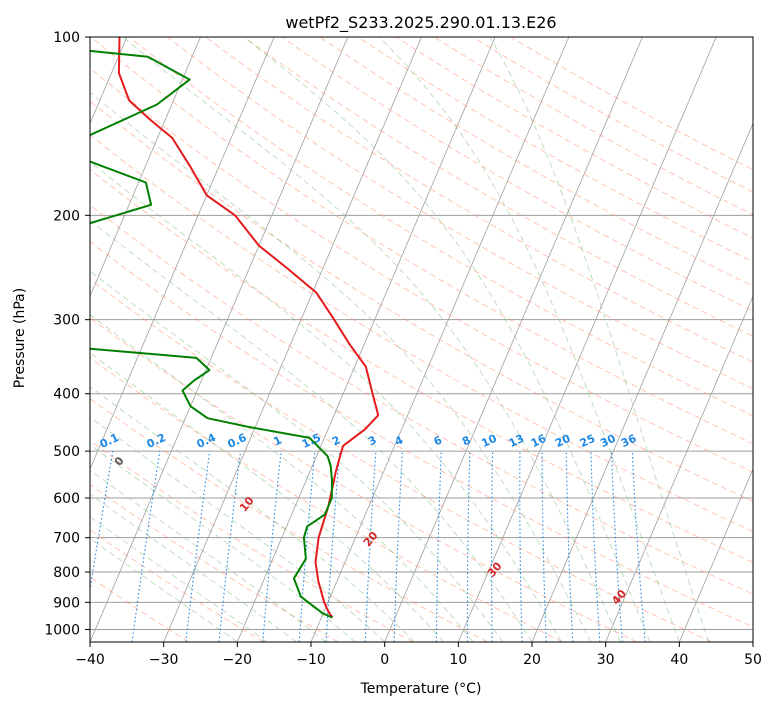 This screenshot has height=708, width=775. I want to click on dry-adiabat-label: 40, so click(619, 597).